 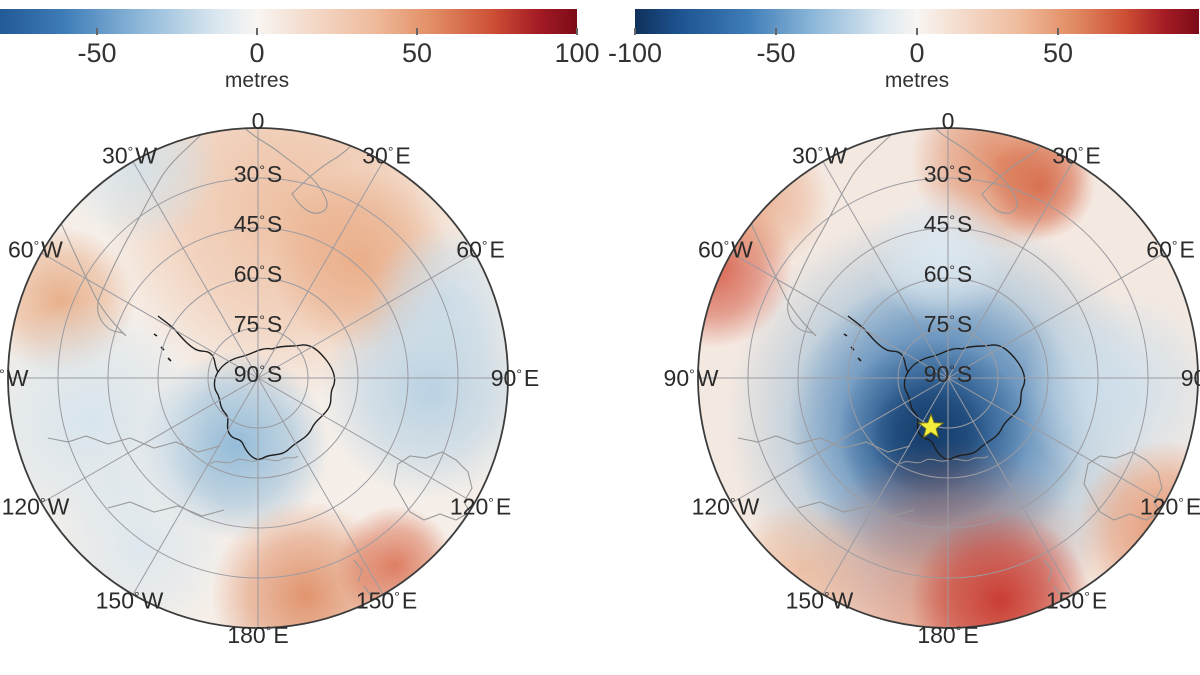 What do you see at coordinates (577, 53) in the screenshot?
I see `colorbar-tick-label: 100` at bounding box center [577, 53].